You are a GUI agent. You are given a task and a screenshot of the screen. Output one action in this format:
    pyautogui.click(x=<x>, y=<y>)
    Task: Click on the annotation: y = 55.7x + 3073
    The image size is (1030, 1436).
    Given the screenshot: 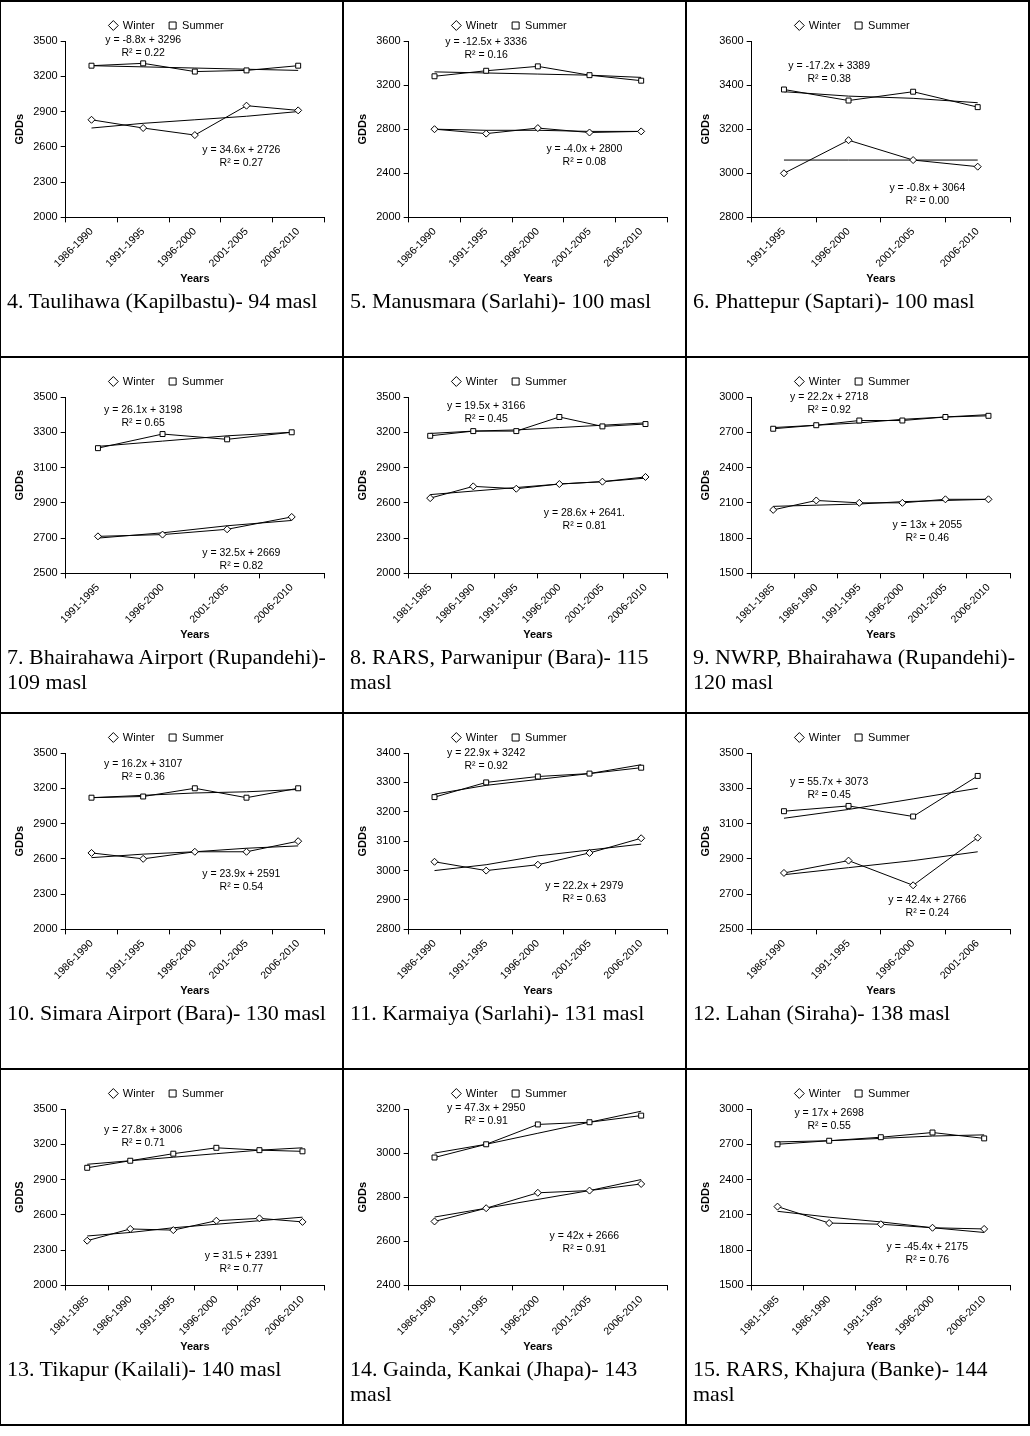 What is the action you would take?
    pyautogui.click(x=829, y=780)
    